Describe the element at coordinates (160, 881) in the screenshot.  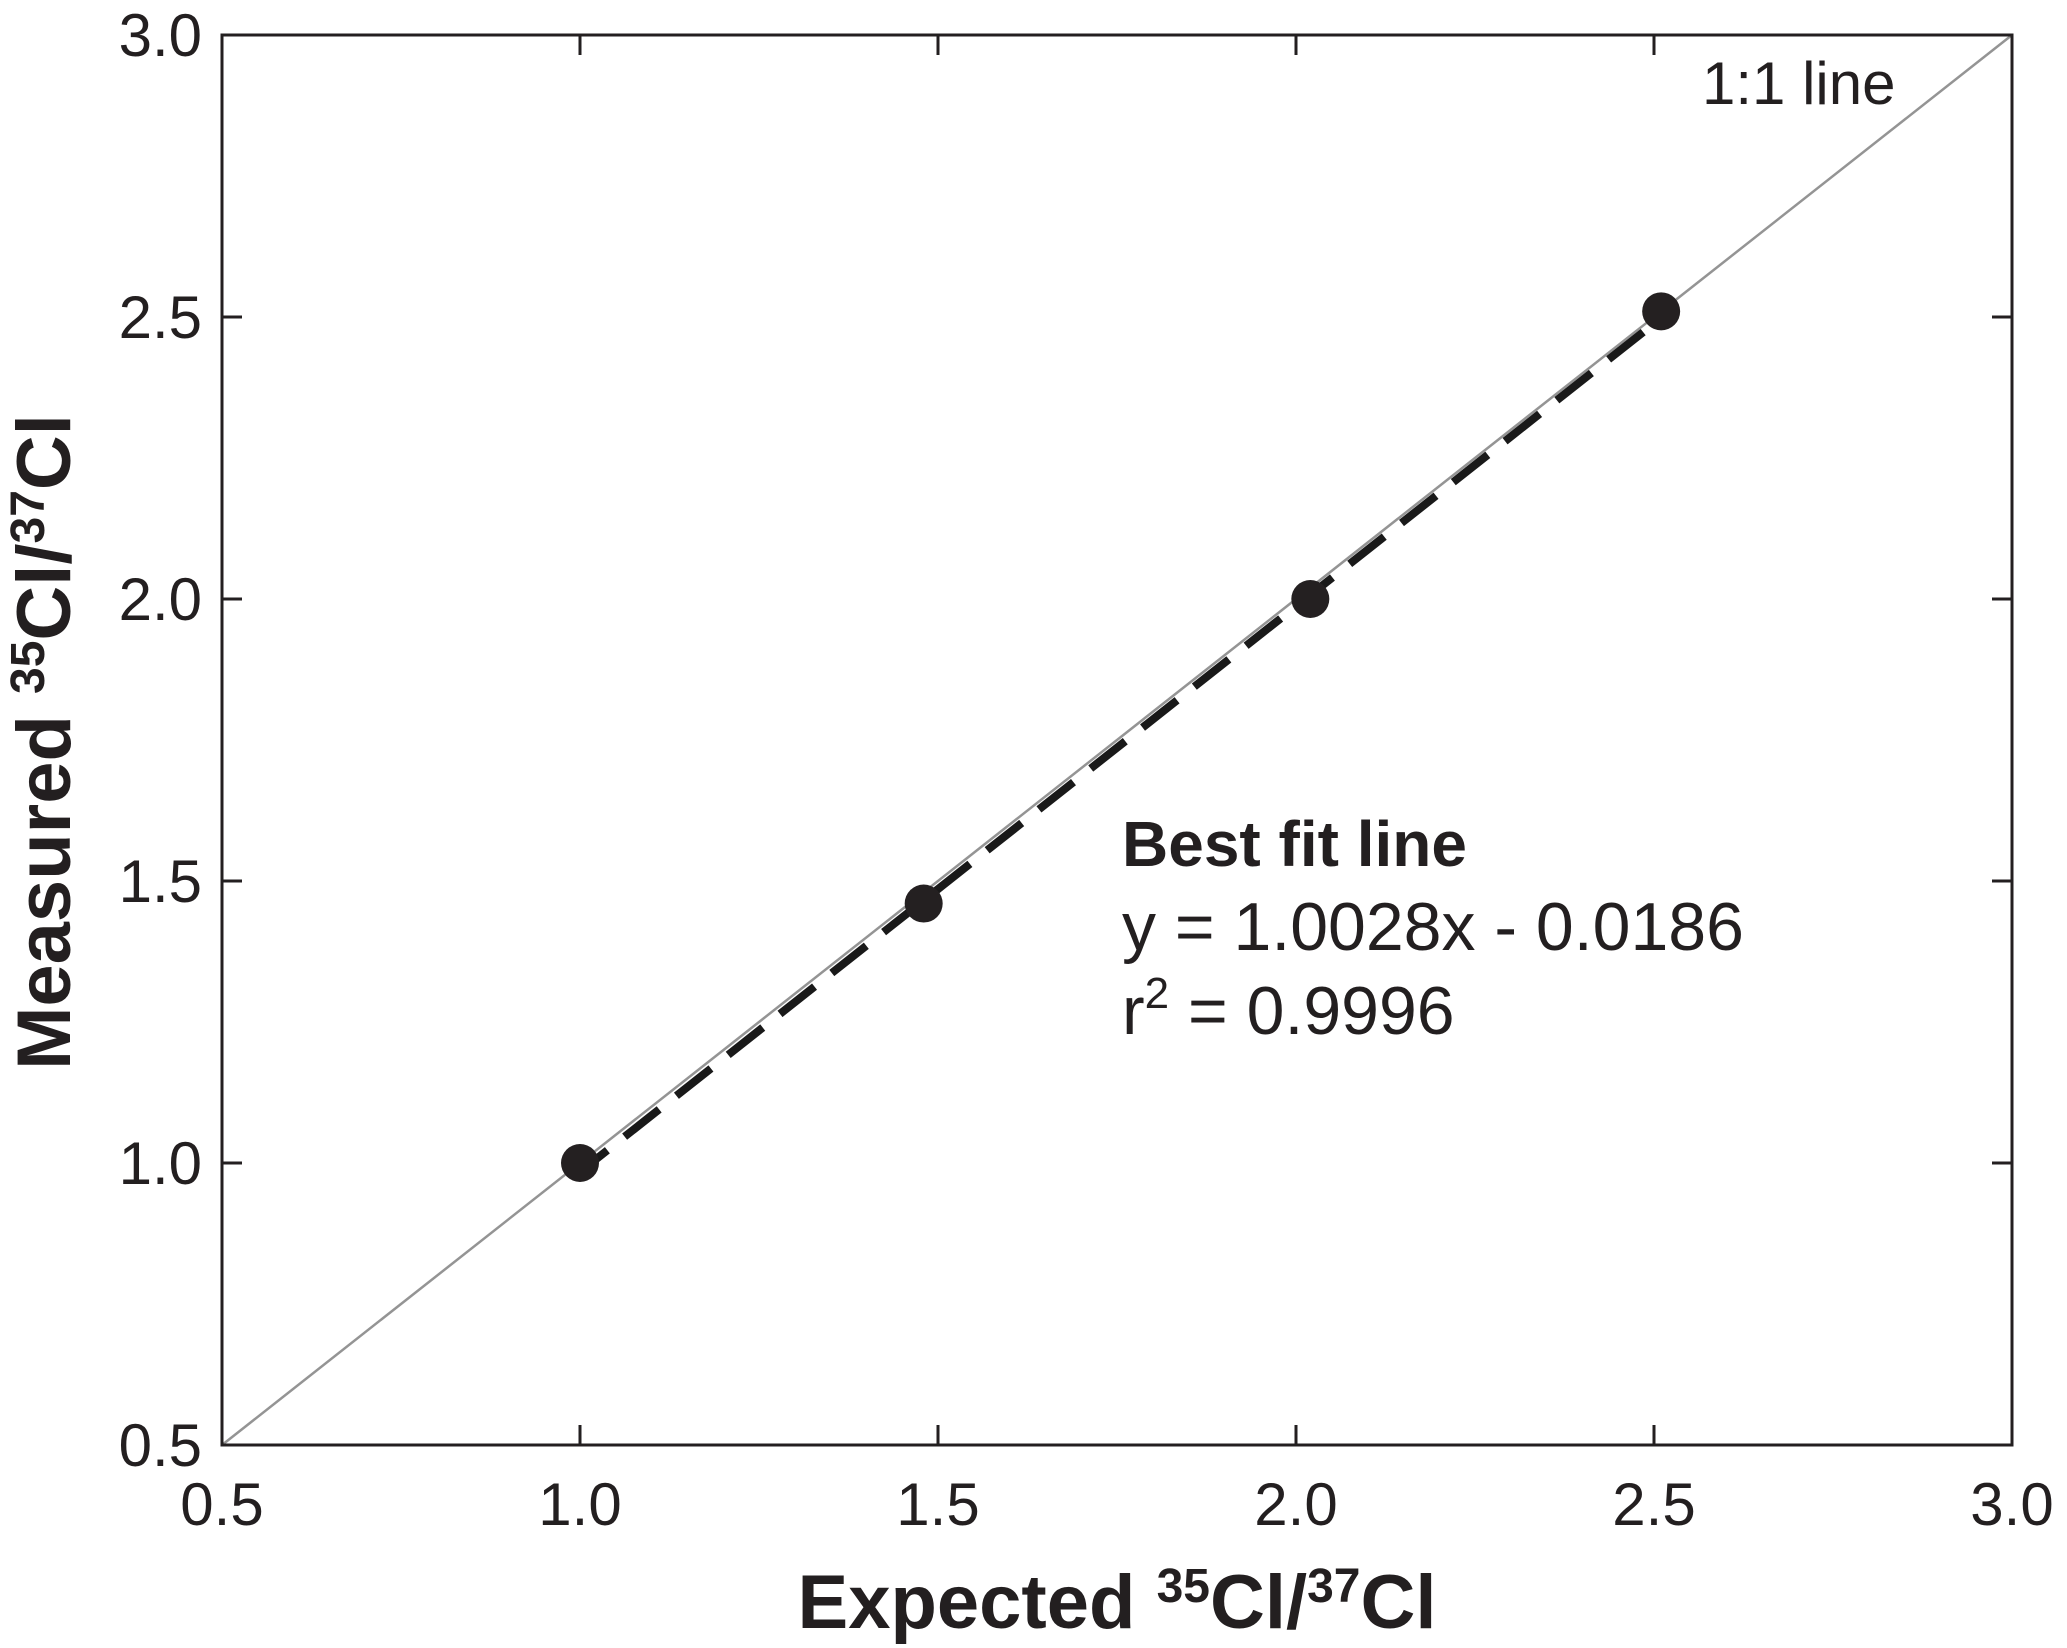
I see `y-tick-label: 1.5` at that location.